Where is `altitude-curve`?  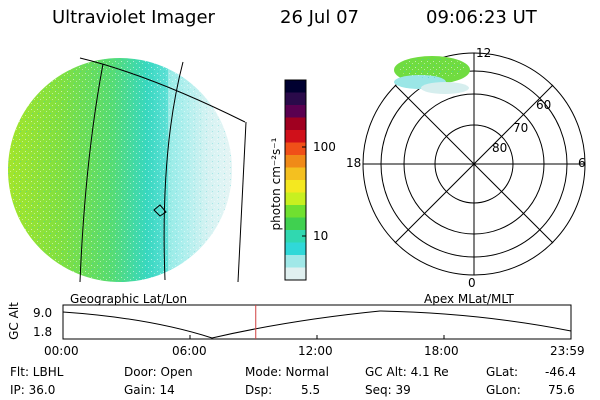 altitude-curve is located at coordinates (317, 324).